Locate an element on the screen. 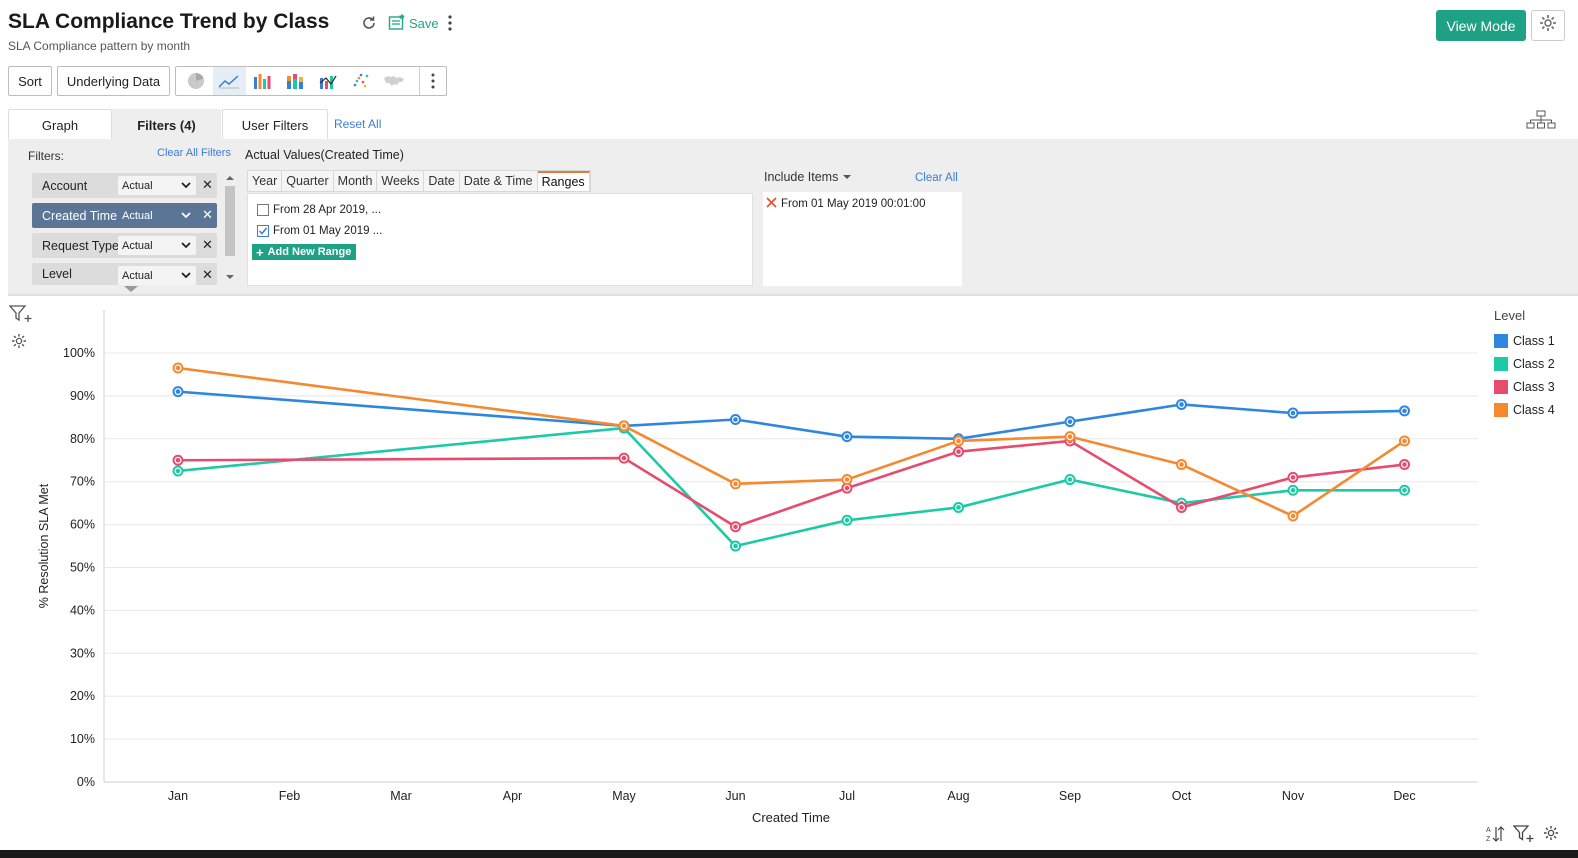  combo-chart-icon is located at coordinates (328, 81).